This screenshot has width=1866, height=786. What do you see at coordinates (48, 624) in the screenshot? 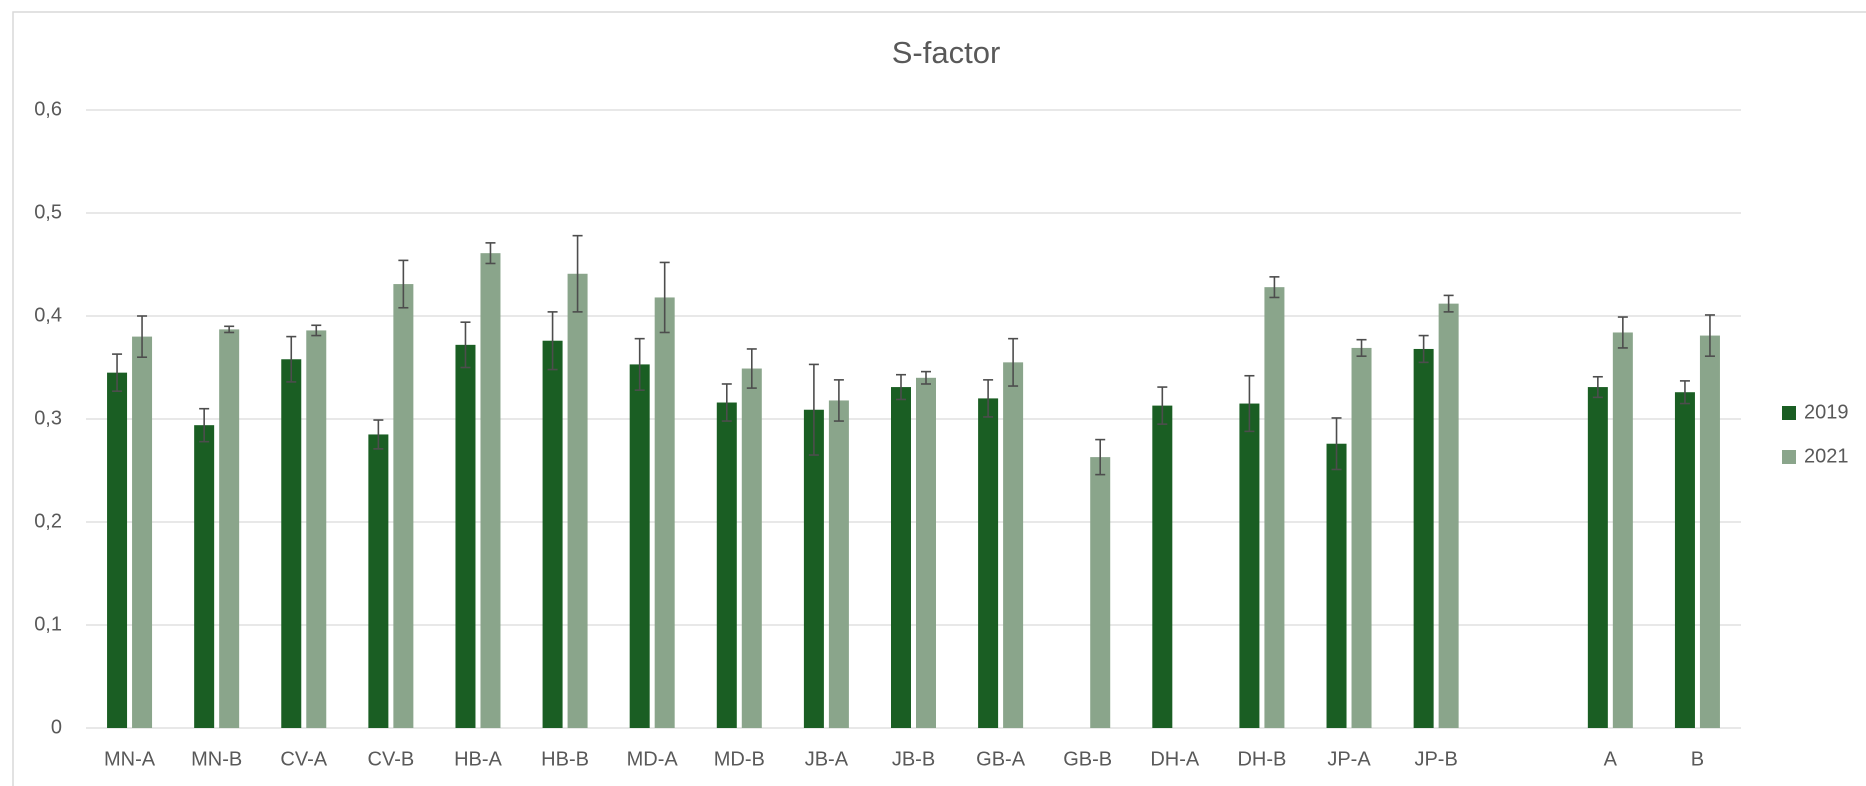
I see `y-tick-label: 0,1` at bounding box center [48, 624].